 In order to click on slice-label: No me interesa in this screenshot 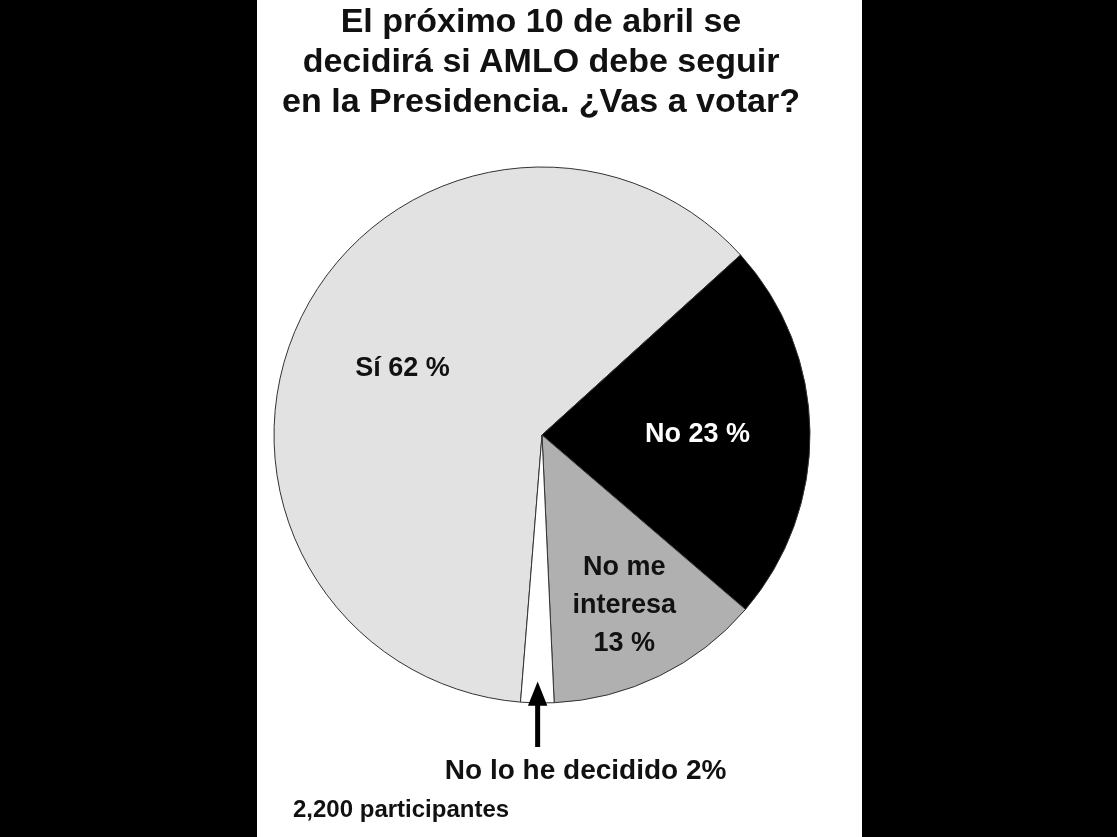, I will do `click(624, 585)`.